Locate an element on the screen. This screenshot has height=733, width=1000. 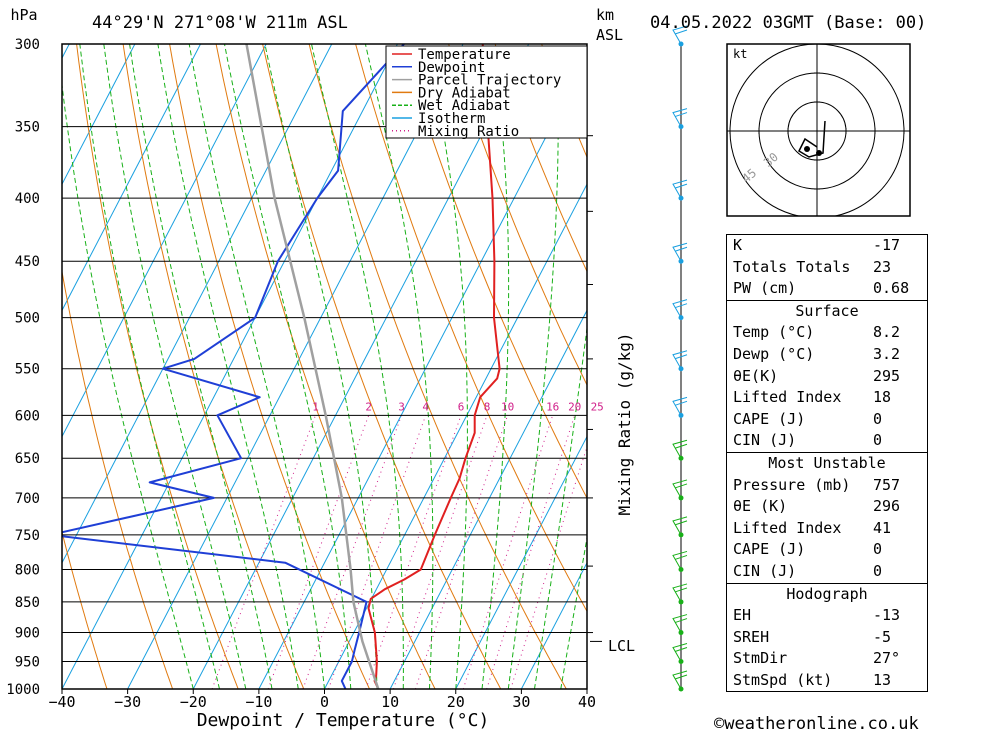
legend-label: Isotherm is located at coordinates (451, 119).